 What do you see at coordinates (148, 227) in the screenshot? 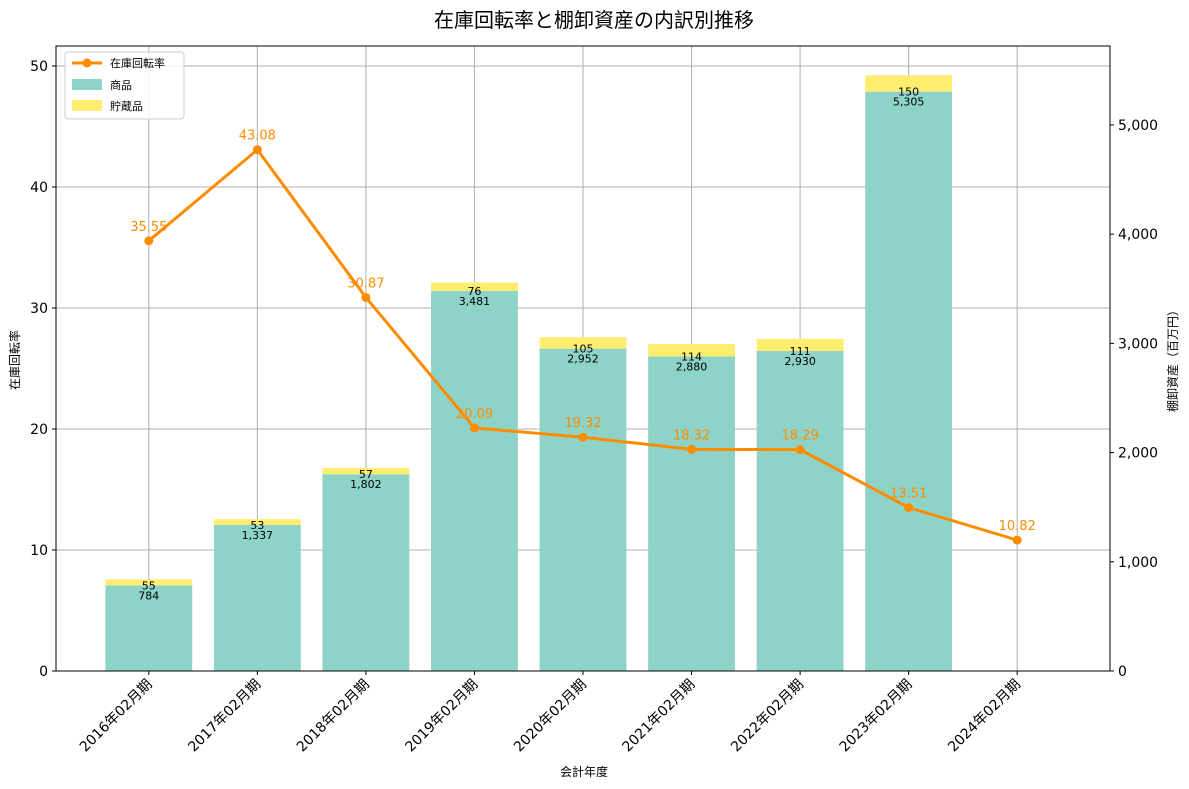
I see `turnover-label: 35.55` at bounding box center [148, 227].